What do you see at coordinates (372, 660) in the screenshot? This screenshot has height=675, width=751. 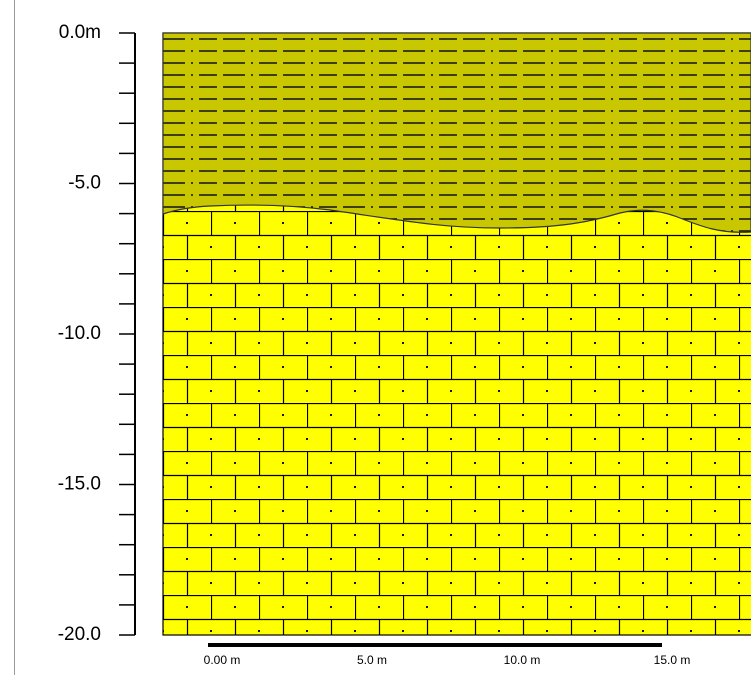 I see `scale-label: 5.0 m` at bounding box center [372, 660].